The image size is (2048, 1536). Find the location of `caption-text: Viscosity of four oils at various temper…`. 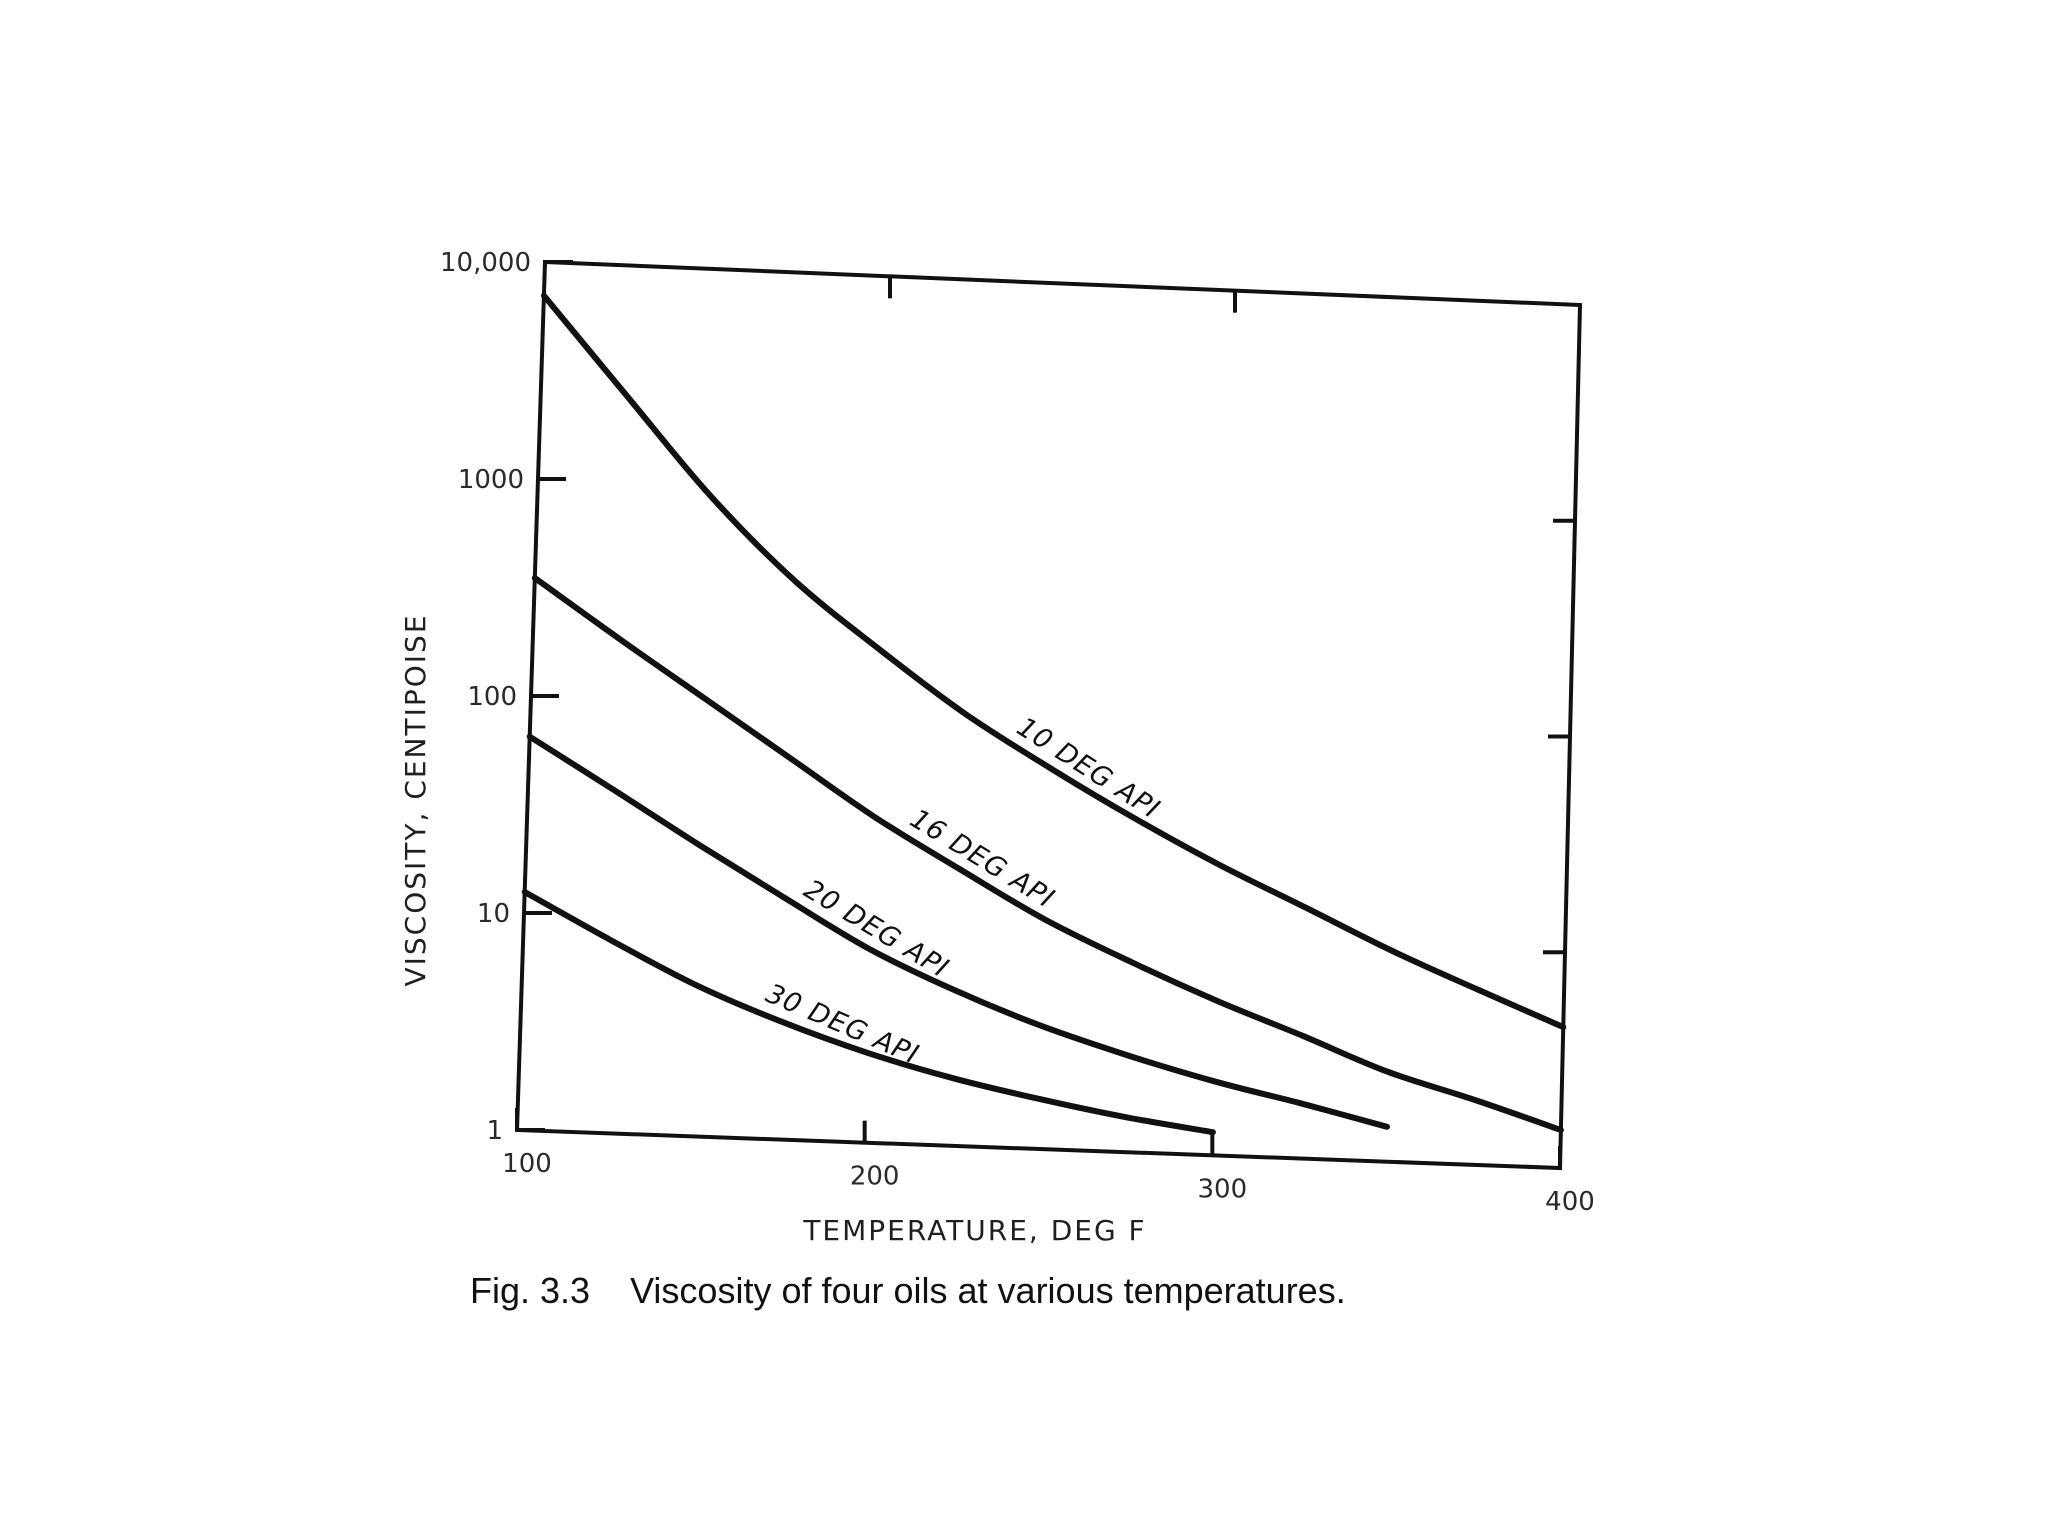

caption-text: Viscosity of four oils at various temper… is located at coordinates (988, 1290).